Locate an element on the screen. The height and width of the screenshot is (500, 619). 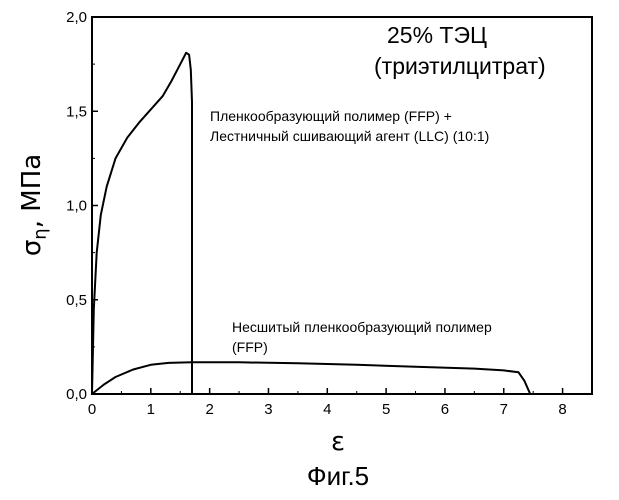
y-tick-label: 1,0 is located at coordinates (76, 206).